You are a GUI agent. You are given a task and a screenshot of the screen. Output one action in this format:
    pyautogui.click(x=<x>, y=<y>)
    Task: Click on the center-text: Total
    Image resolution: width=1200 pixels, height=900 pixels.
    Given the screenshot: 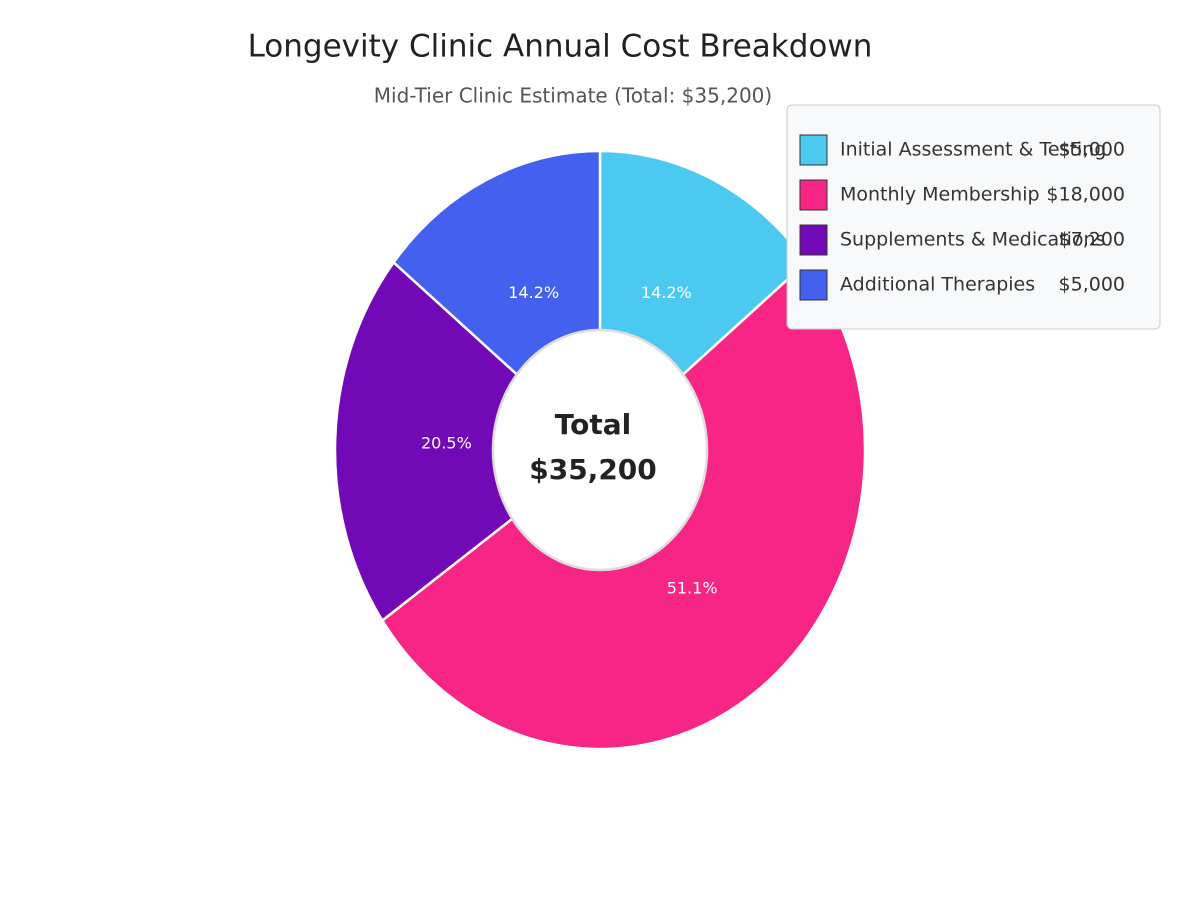 What is the action you would take?
    pyautogui.click(x=593, y=424)
    